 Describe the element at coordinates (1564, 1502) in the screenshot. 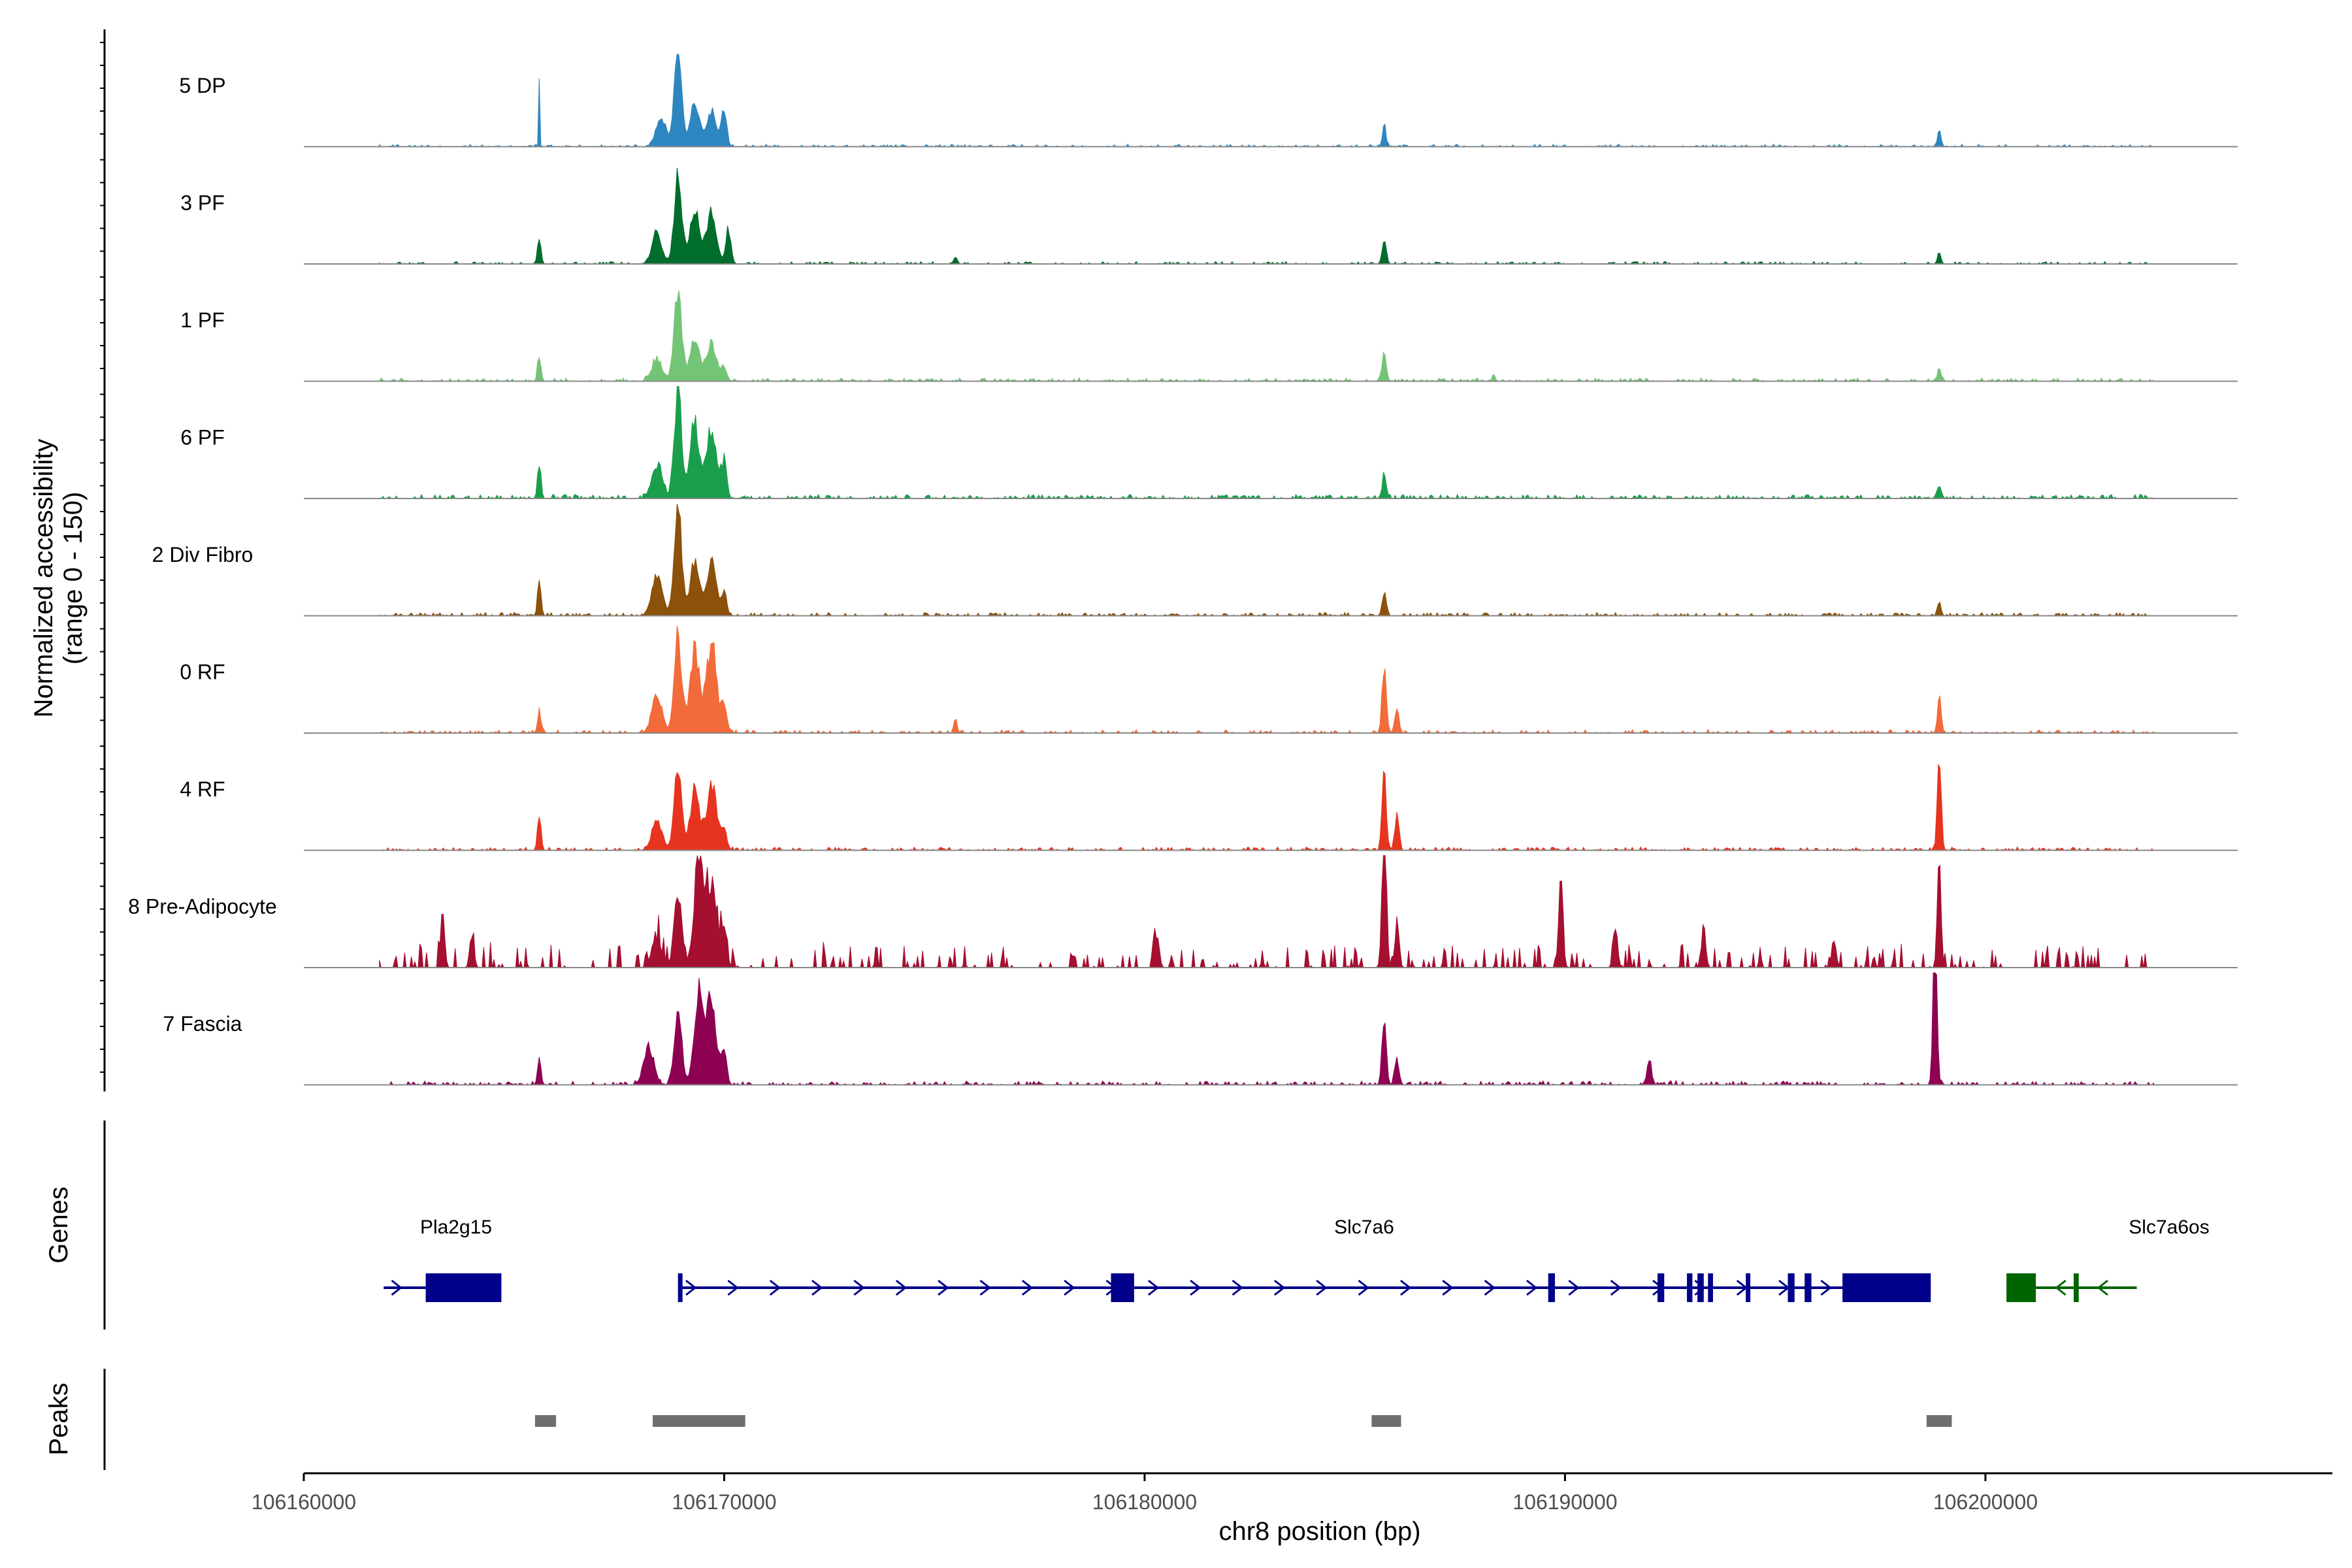

I see `x-tick-label: 106190000` at that location.